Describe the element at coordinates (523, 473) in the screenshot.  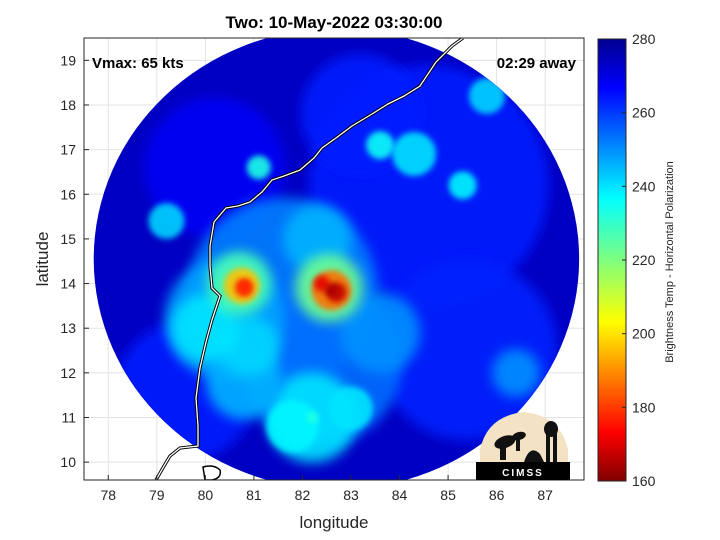
I see `logo-text: CIMSS` at that location.